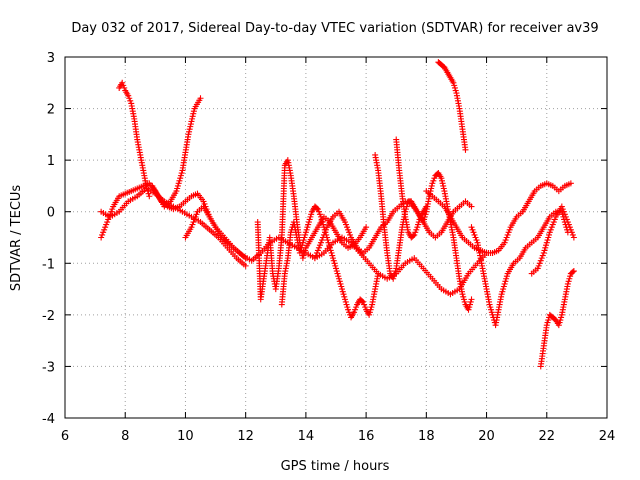  I want to click on y-tick-label: -1, so click(48, 264).